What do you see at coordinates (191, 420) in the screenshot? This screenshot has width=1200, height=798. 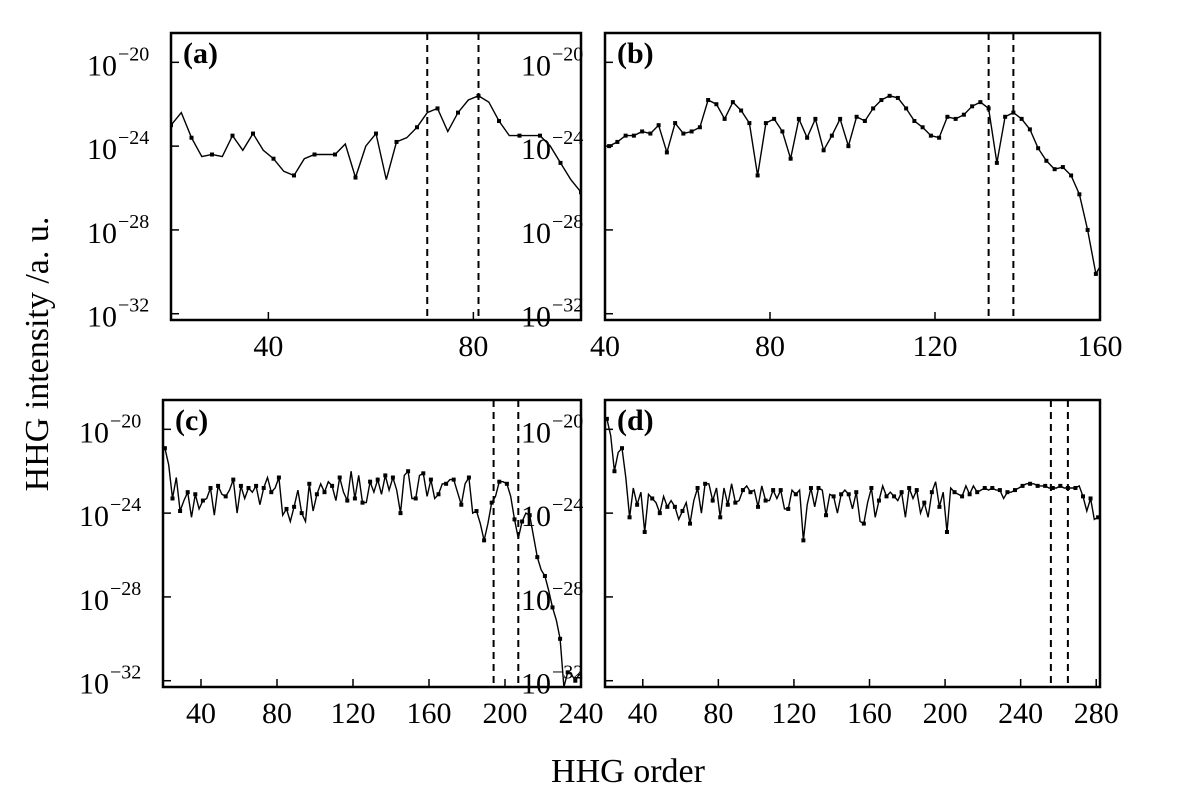 I see `panel-label: (c)` at bounding box center [191, 420].